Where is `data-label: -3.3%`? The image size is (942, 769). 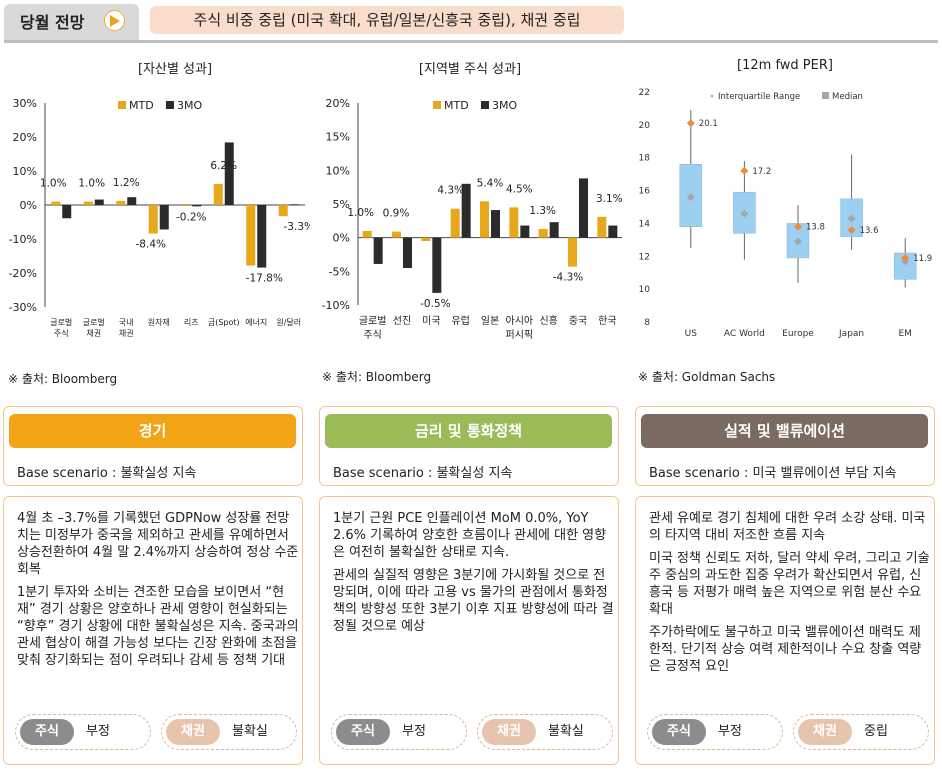
data-label: -3.3% is located at coordinates (297, 227).